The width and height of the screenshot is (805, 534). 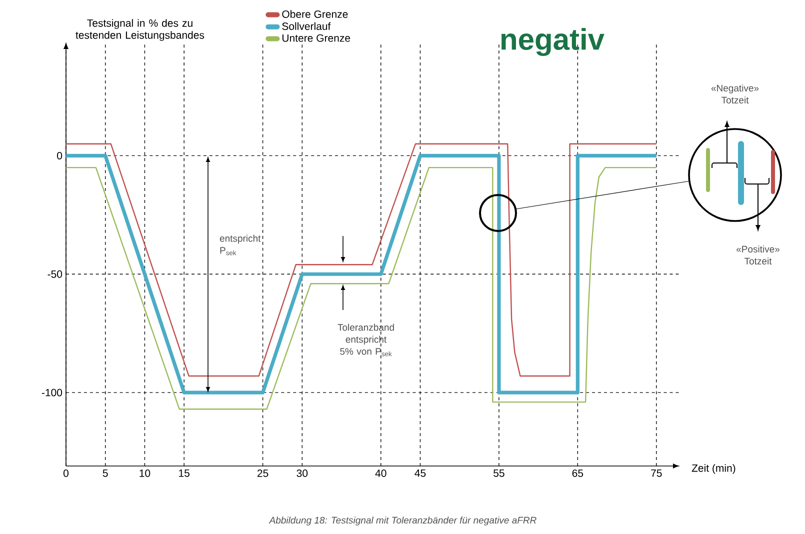 What do you see at coordinates (499, 473) in the screenshot?
I see `x-tick-label: 55` at bounding box center [499, 473].